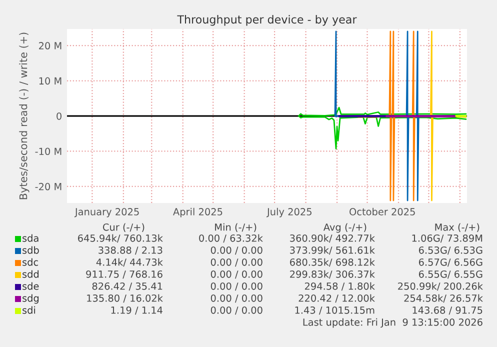  What do you see at coordinates (447, 238) in the screenshot?
I see `text: 1.06G/ 73.89M` at bounding box center [447, 238].